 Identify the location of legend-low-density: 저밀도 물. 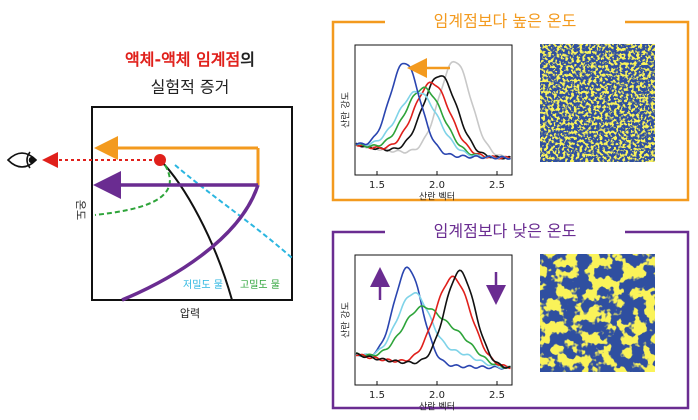
(203, 285).